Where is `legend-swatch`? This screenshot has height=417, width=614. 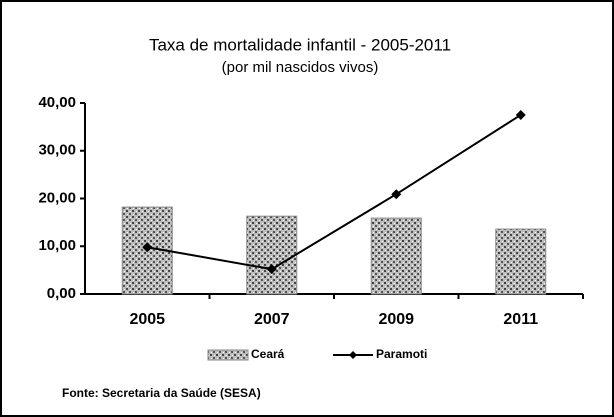
legend-swatch is located at coordinates (228, 355).